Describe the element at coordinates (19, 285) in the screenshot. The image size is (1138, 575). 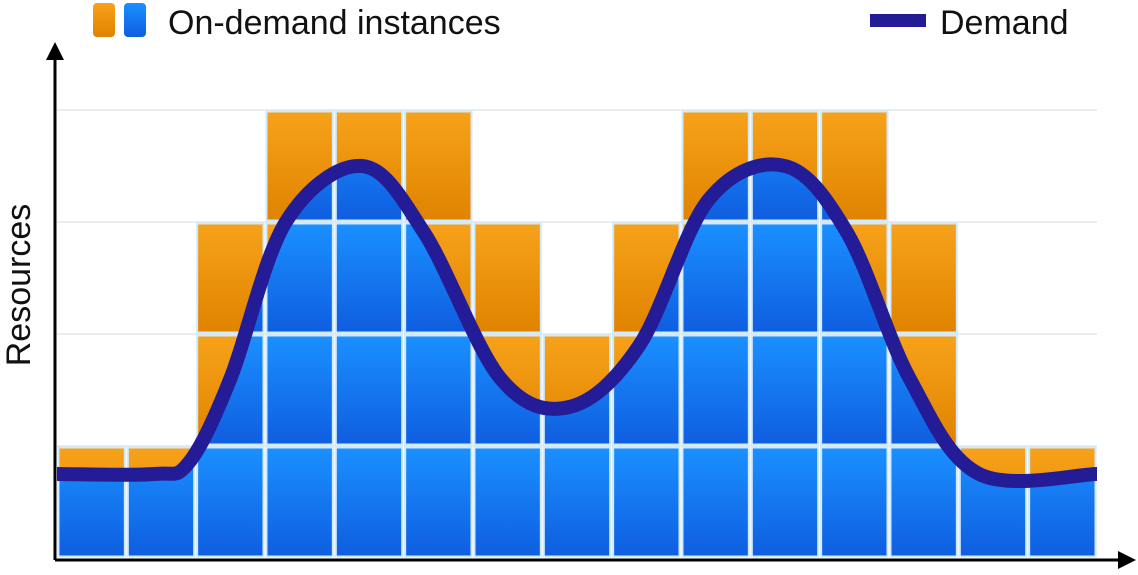
I see `y-axis-label: Resources` at that location.